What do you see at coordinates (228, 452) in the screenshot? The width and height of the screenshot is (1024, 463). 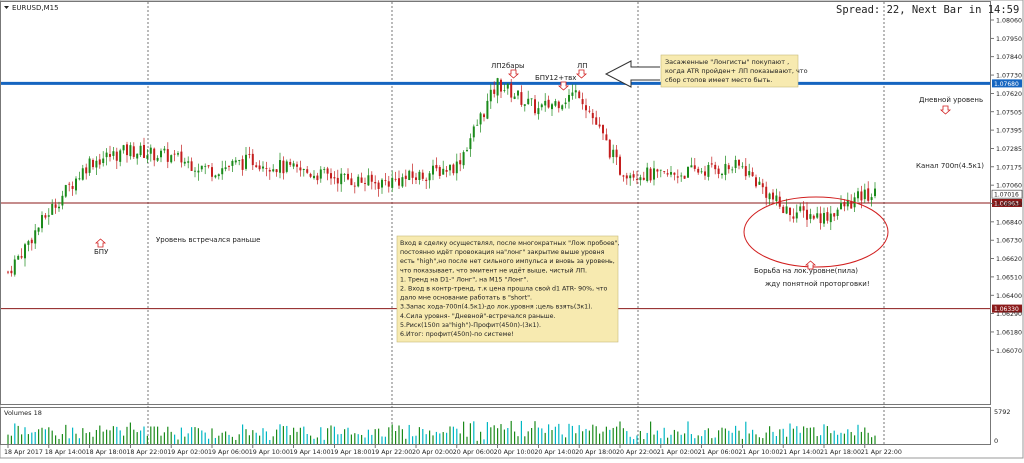 I see `time-tick-label: 19 Apr 06:00` at bounding box center [228, 452].